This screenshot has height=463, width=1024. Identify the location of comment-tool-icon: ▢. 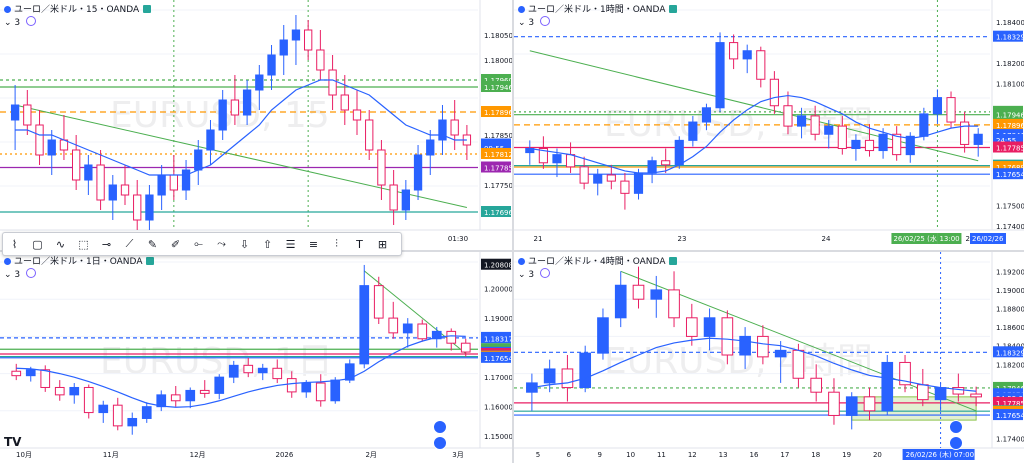
(37, 244).